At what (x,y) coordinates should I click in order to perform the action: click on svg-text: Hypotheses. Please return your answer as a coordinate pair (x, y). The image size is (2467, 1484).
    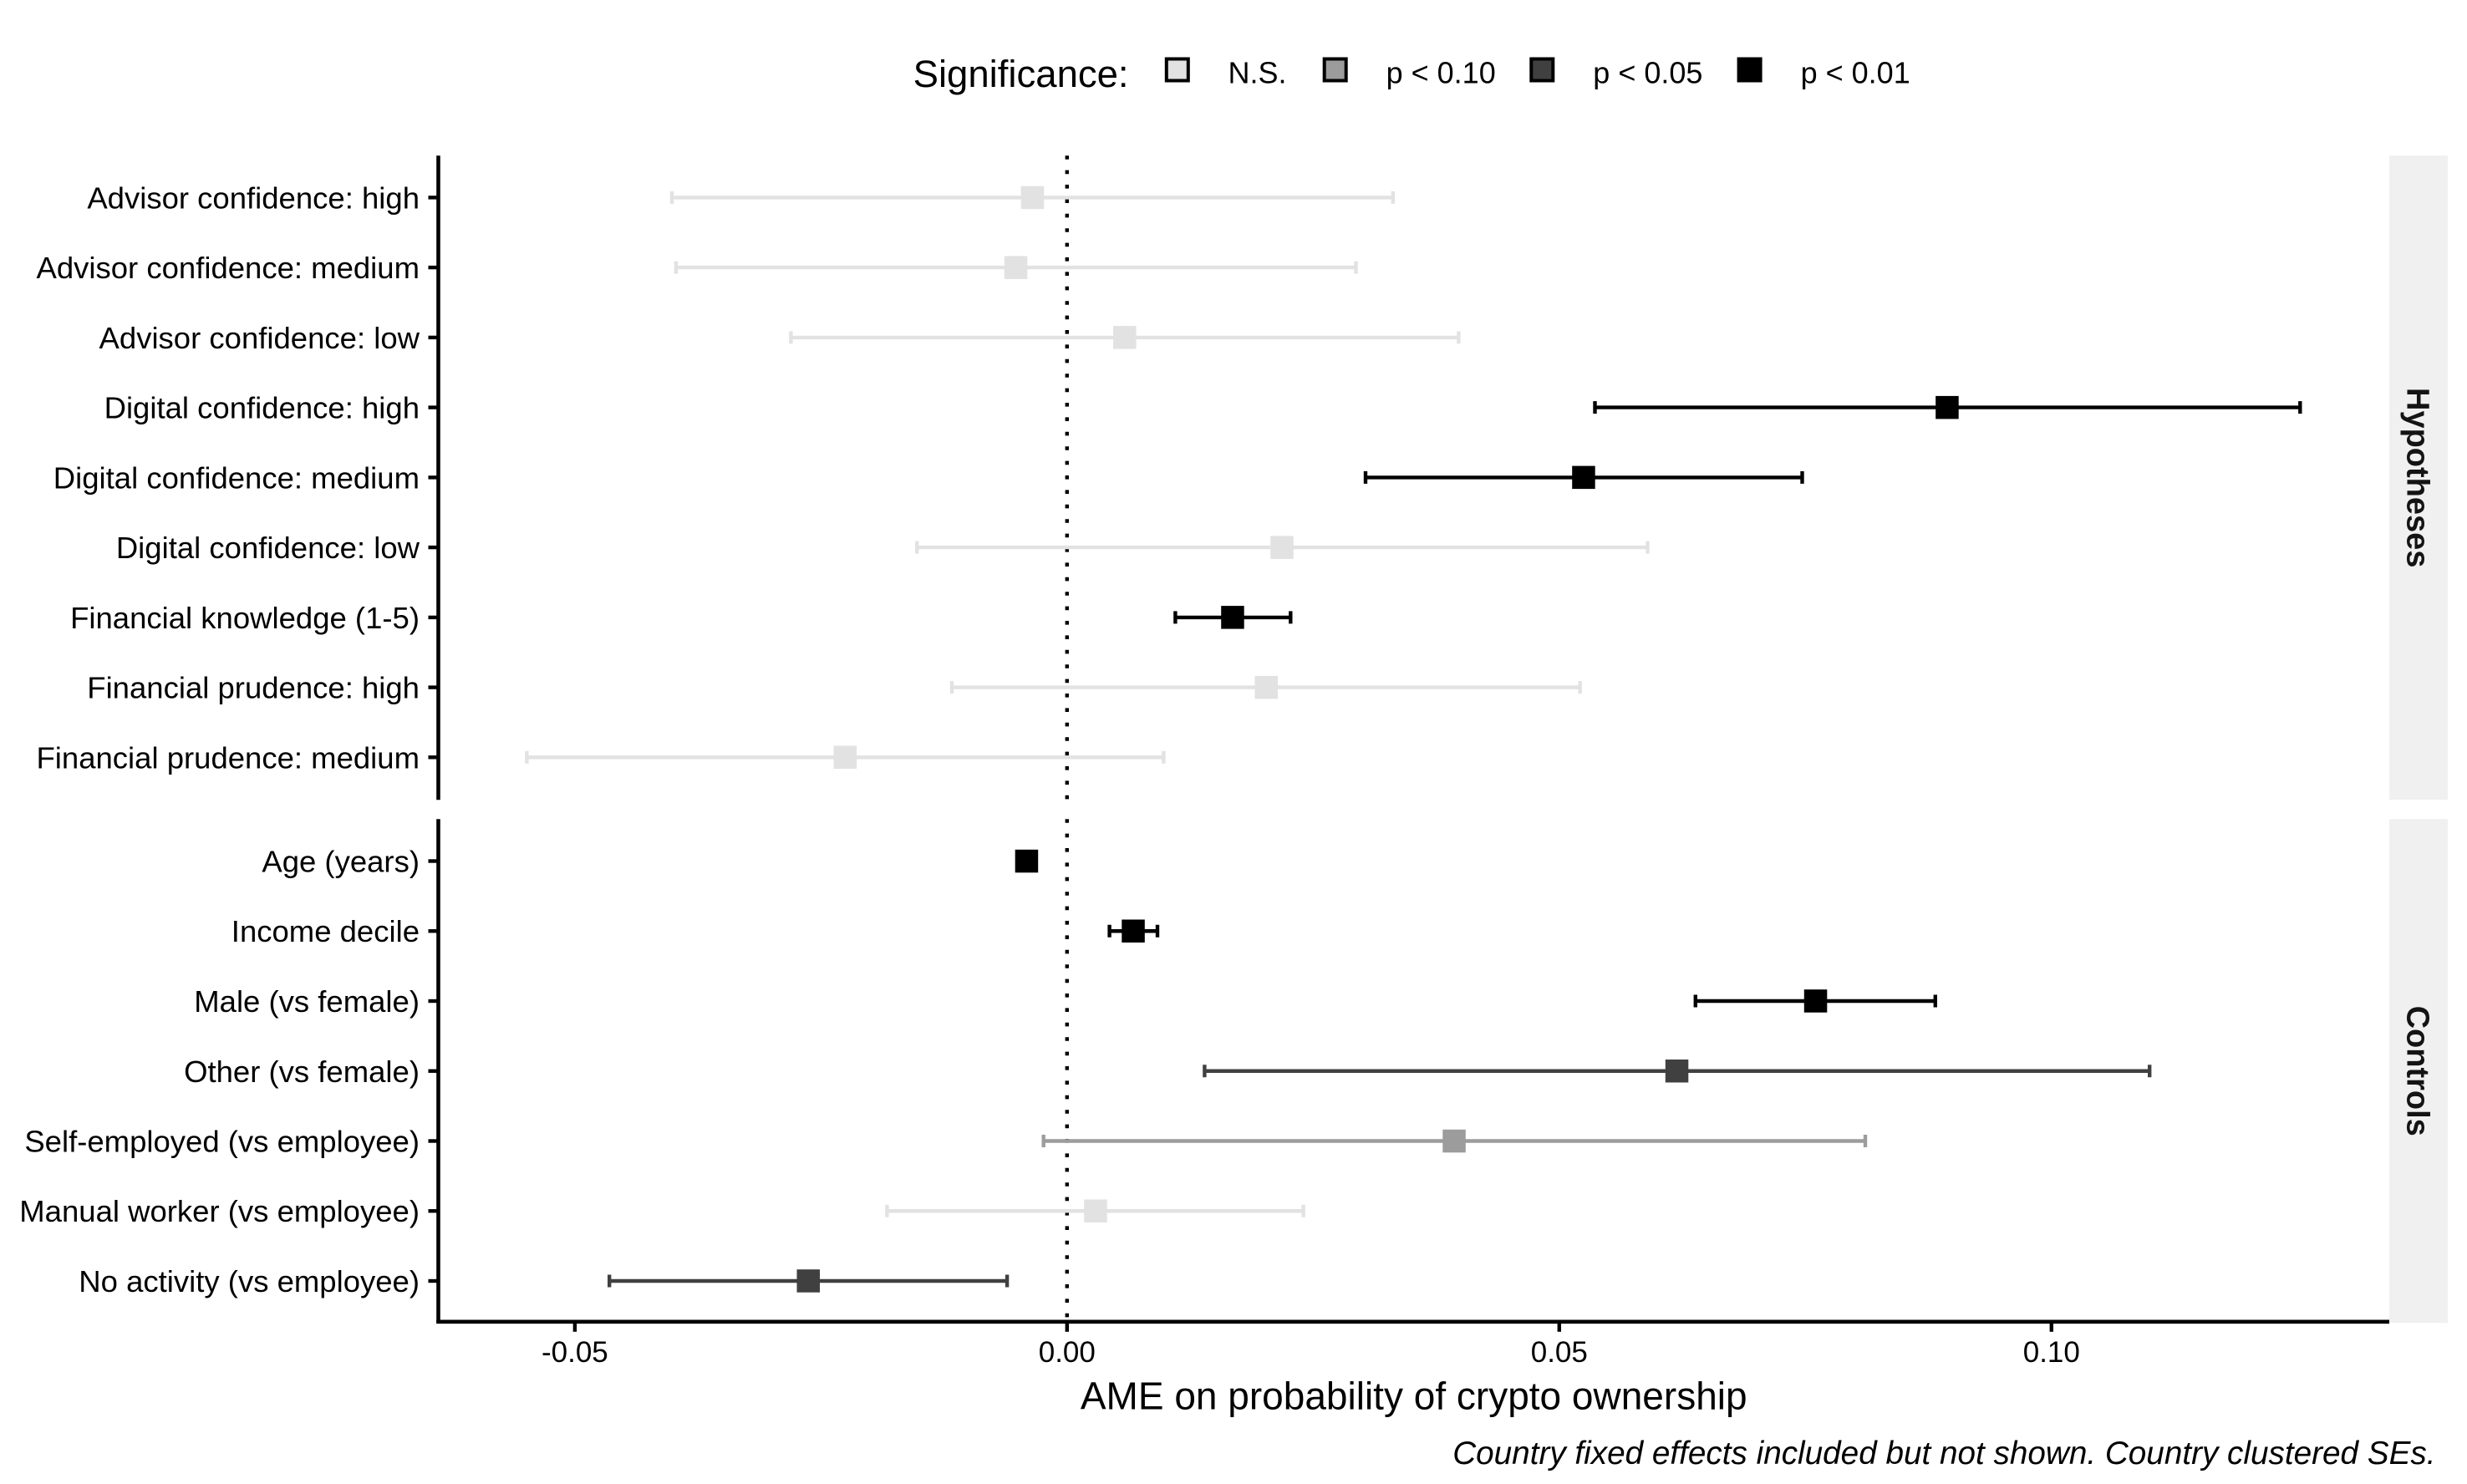
    Looking at the image, I should click on (2417, 477).